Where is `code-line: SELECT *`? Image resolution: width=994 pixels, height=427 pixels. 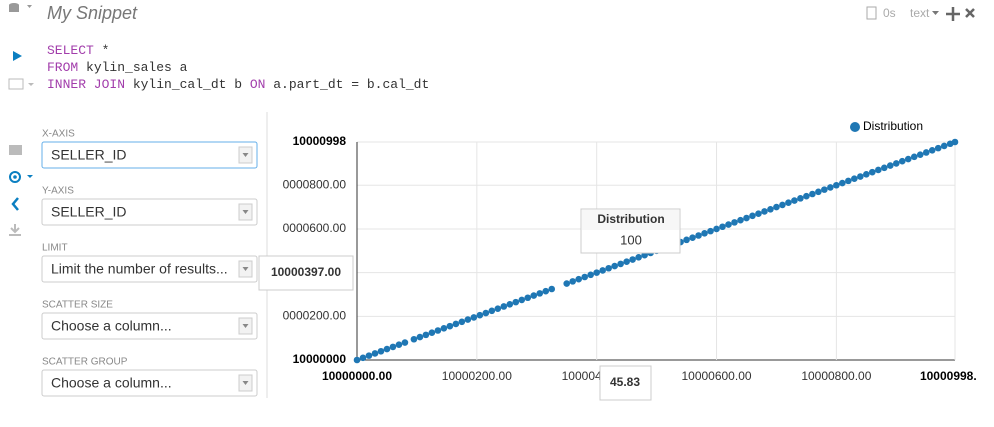 code-line: SELECT * is located at coordinates (78, 50).